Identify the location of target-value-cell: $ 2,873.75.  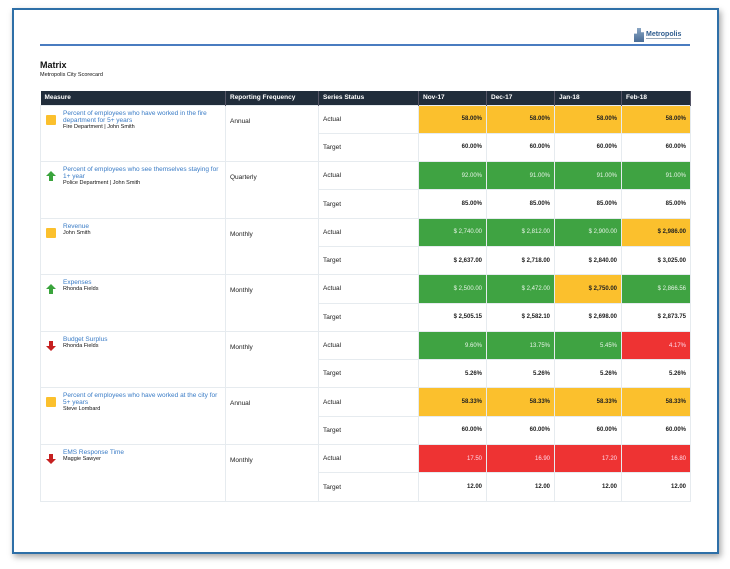
(656, 317).